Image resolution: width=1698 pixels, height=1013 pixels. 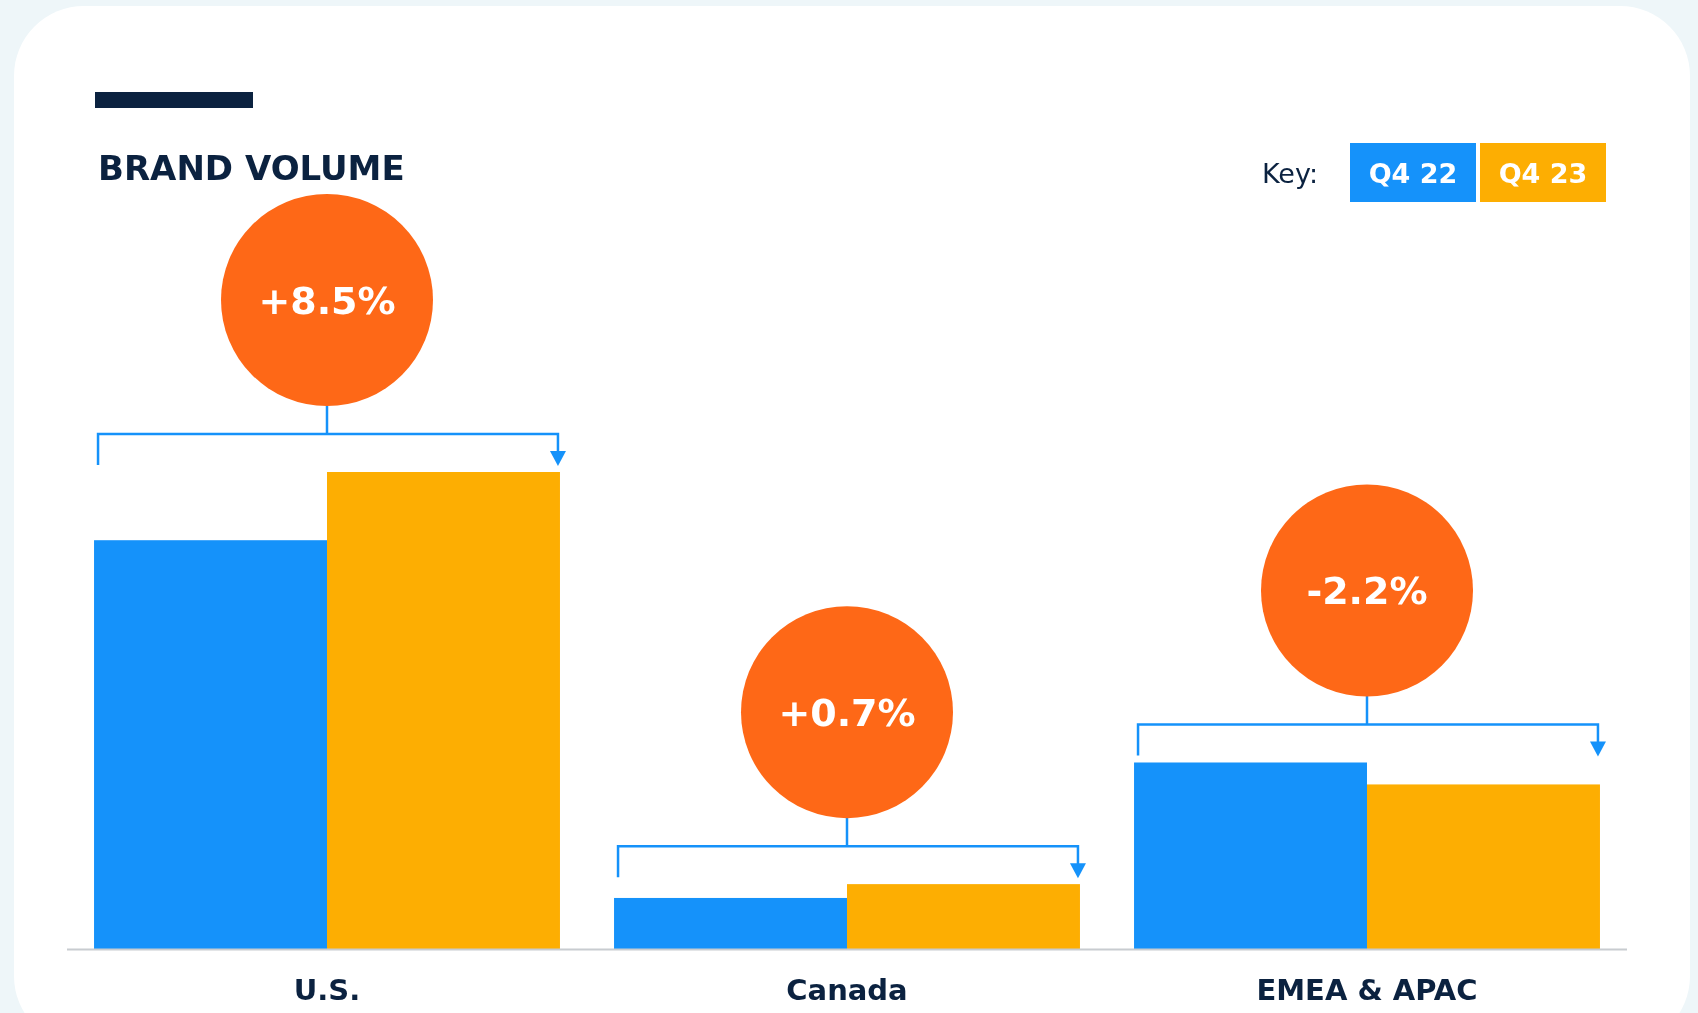 What do you see at coordinates (1290, 173) in the screenshot?
I see `legend-title: Key:` at bounding box center [1290, 173].